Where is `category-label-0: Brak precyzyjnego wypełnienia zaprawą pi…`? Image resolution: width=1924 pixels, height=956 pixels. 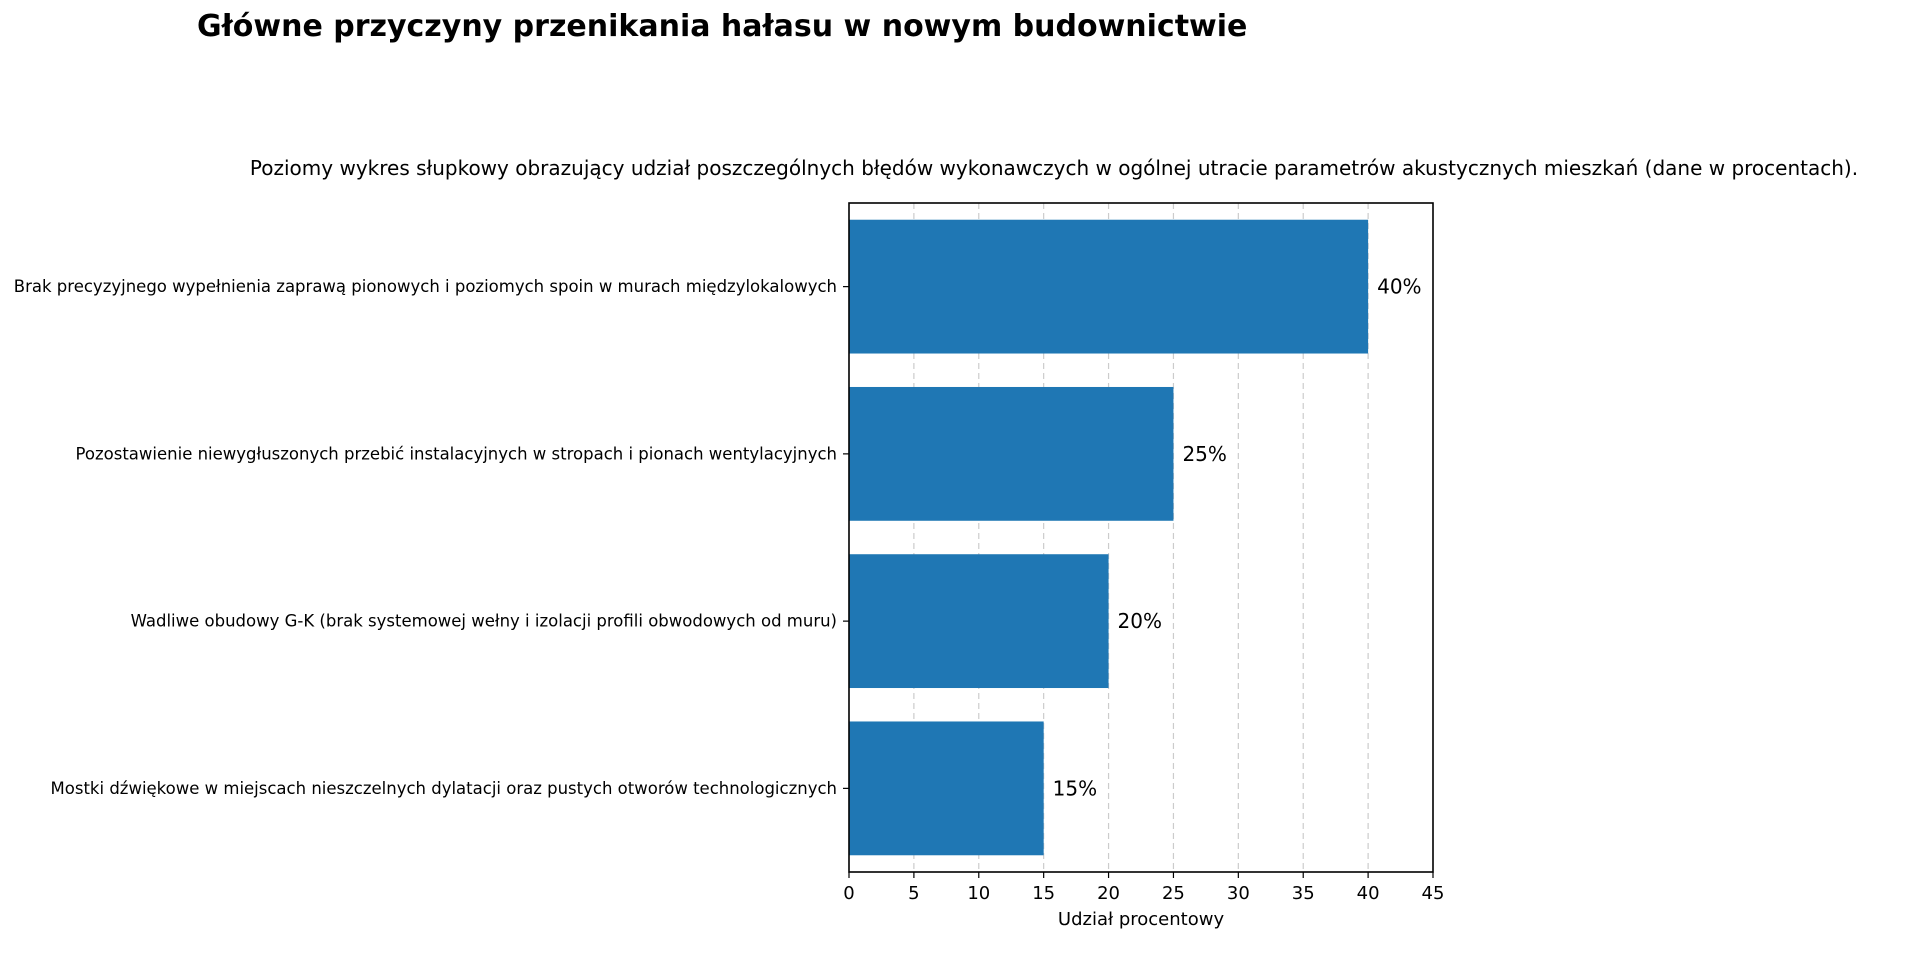 category-label-0: Brak precyzyjnego wypełnienia zaprawą pi… is located at coordinates (425, 286).